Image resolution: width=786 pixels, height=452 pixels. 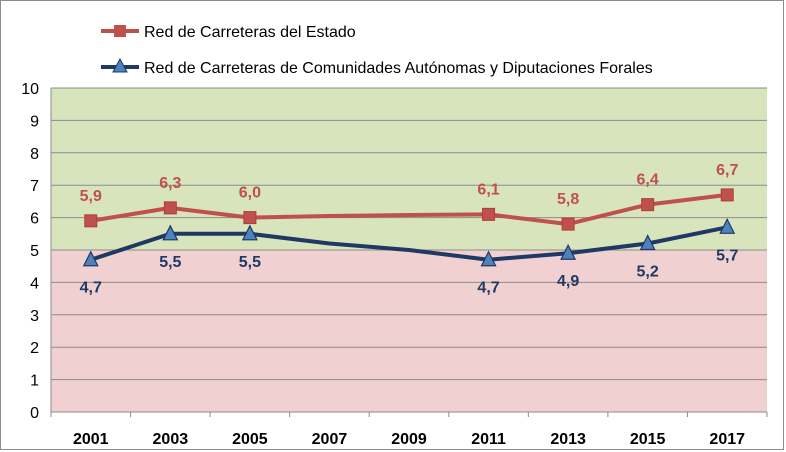 What do you see at coordinates (34, 381) in the screenshot?
I see `y-tick-label: 1` at bounding box center [34, 381].